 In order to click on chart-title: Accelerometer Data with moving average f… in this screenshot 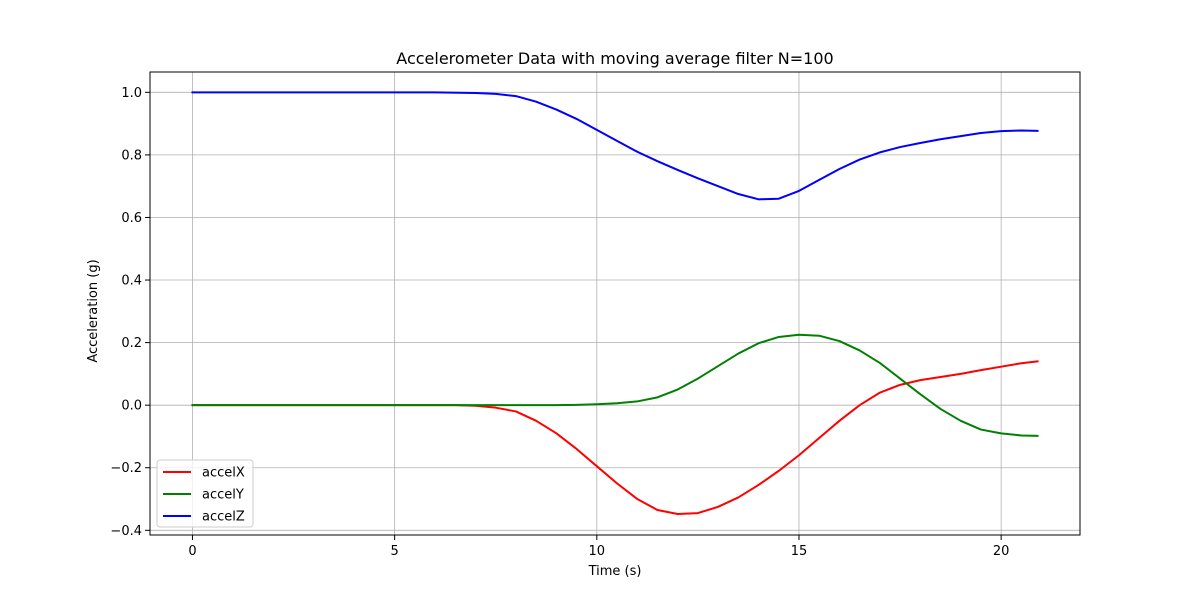, I will do `click(614, 58)`.